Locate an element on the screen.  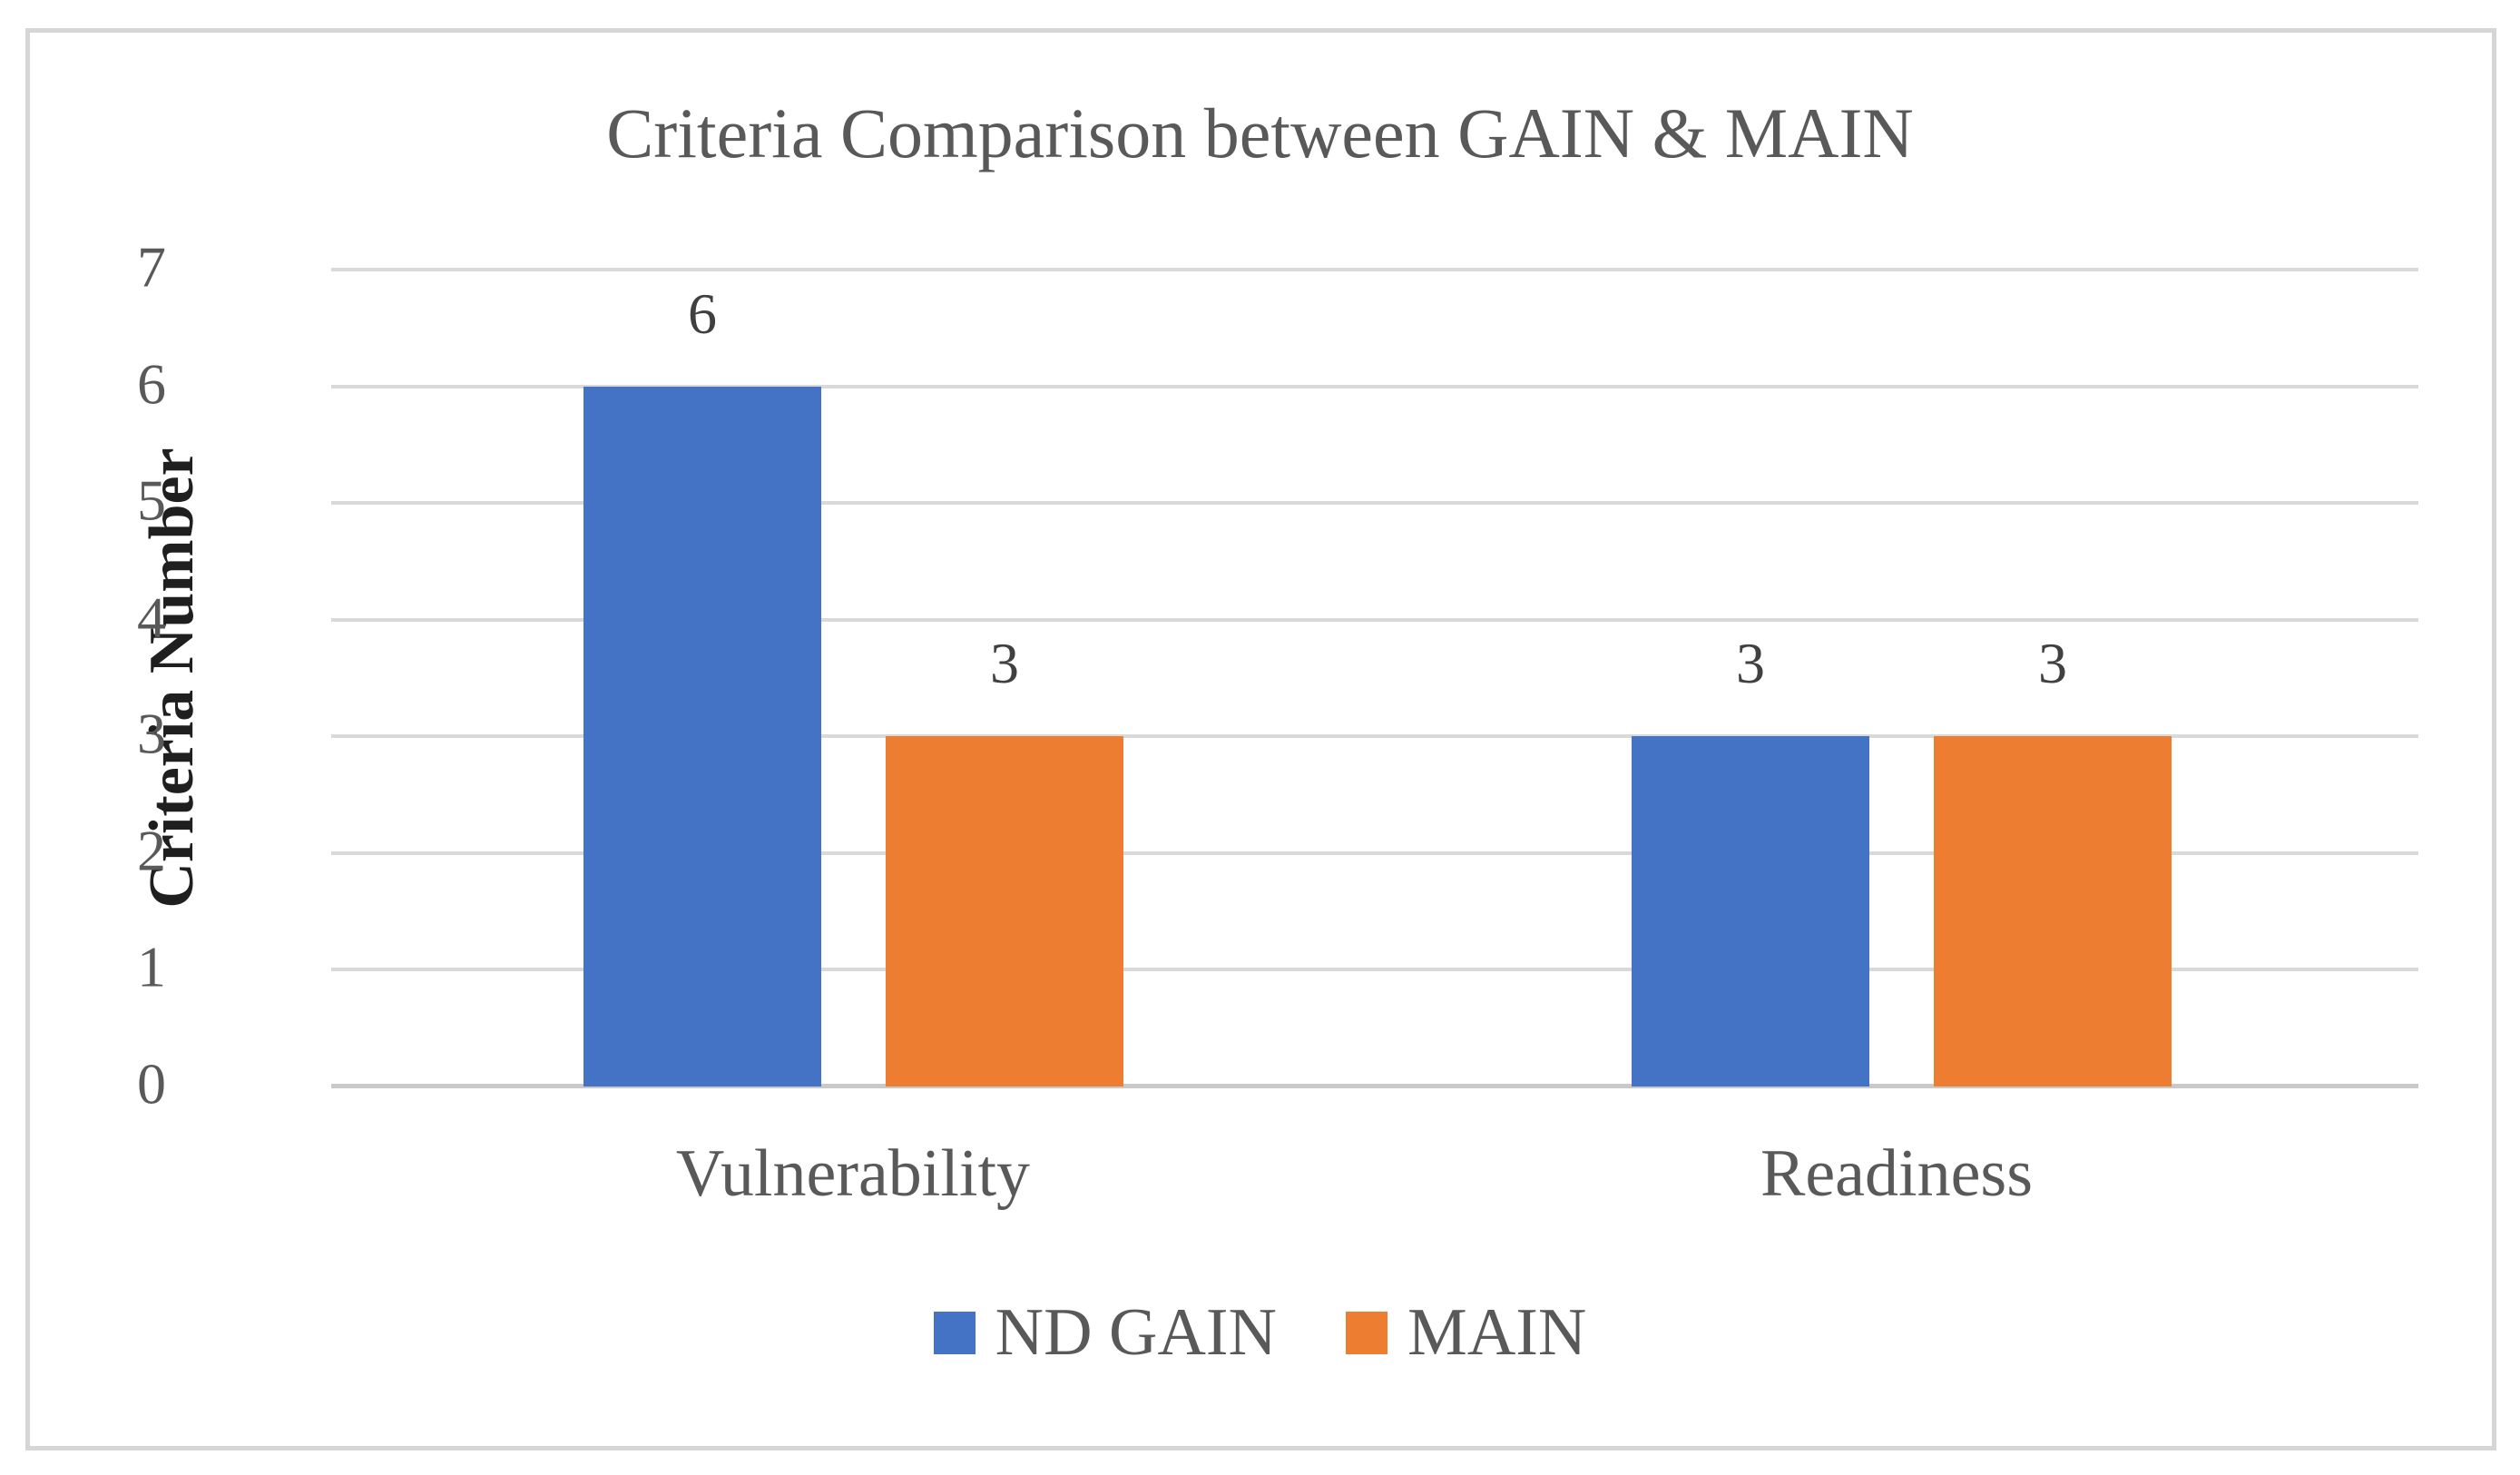
category-label-vulnerability: Vulnerability is located at coordinates (853, 1173).